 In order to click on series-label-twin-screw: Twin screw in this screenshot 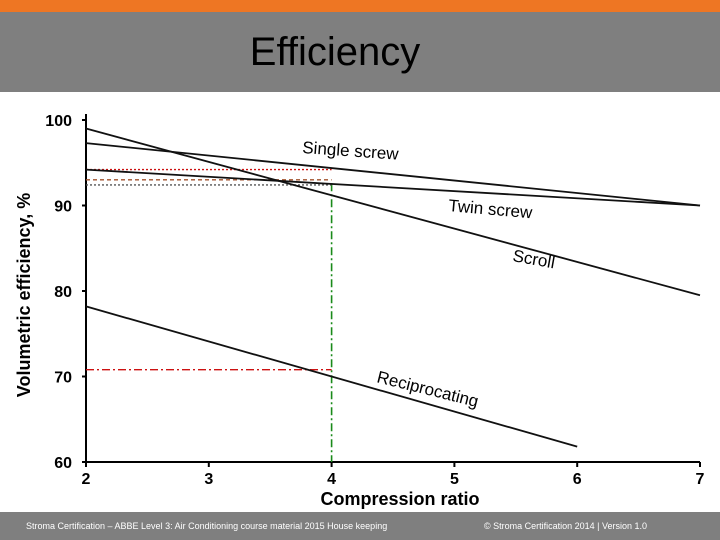, I will do `click(491, 209)`.